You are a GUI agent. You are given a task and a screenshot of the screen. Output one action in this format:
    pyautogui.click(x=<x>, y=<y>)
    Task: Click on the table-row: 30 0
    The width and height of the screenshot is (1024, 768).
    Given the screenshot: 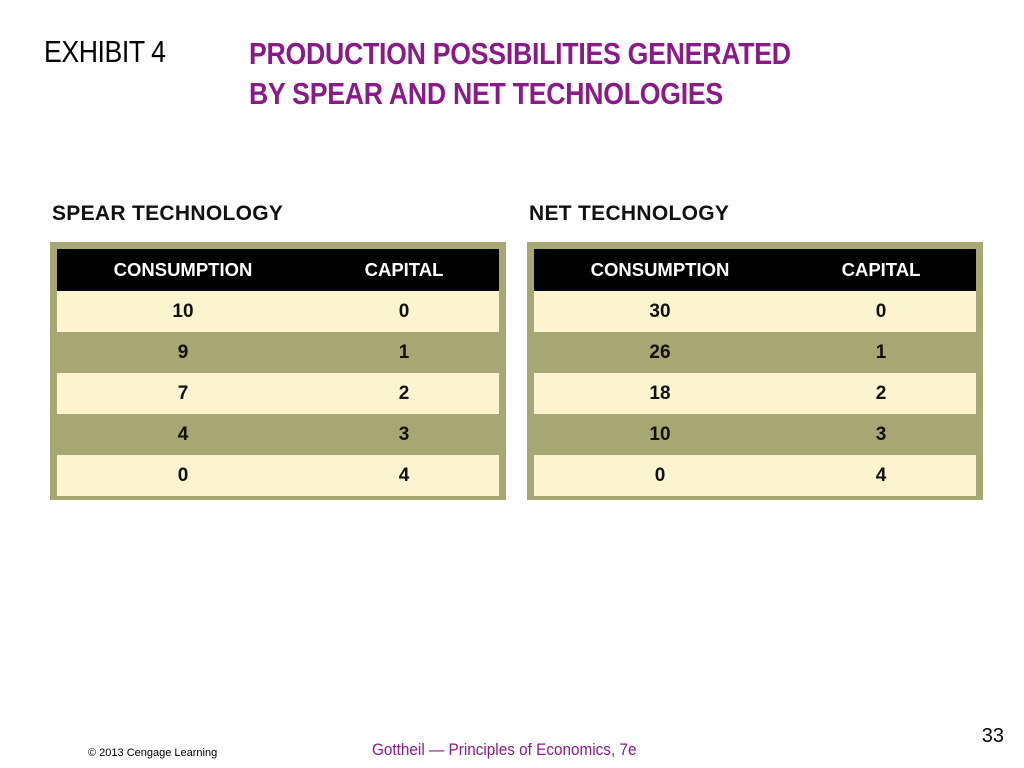 What is the action you would take?
    pyautogui.click(x=755, y=311)
    